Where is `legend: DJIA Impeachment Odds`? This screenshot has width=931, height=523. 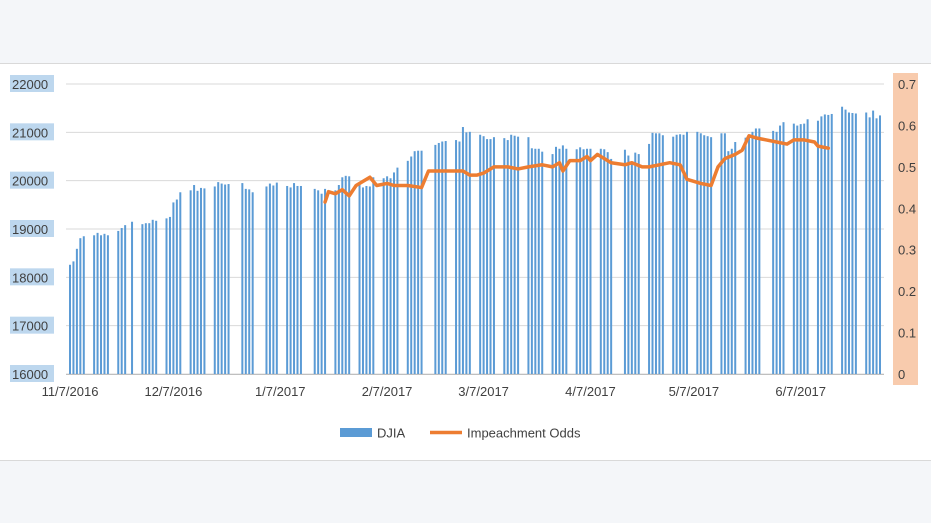 legend: DJIA Impeachment Odds is located at coordinates (460, 433).